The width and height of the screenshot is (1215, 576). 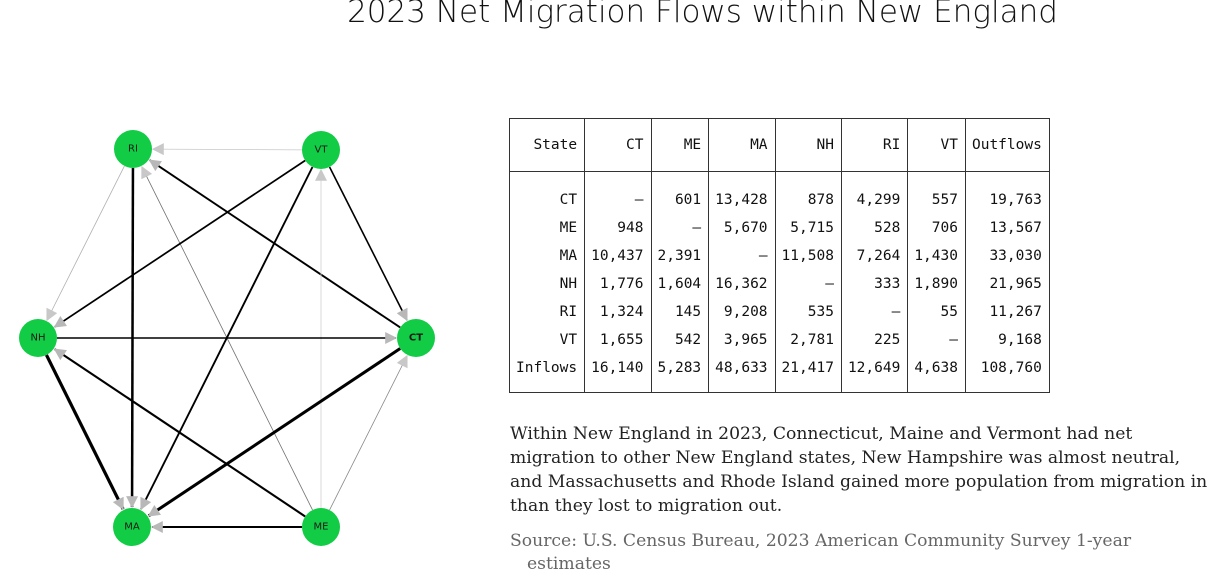 I want to click on table-header-state: State, so click(x=547, y=145).